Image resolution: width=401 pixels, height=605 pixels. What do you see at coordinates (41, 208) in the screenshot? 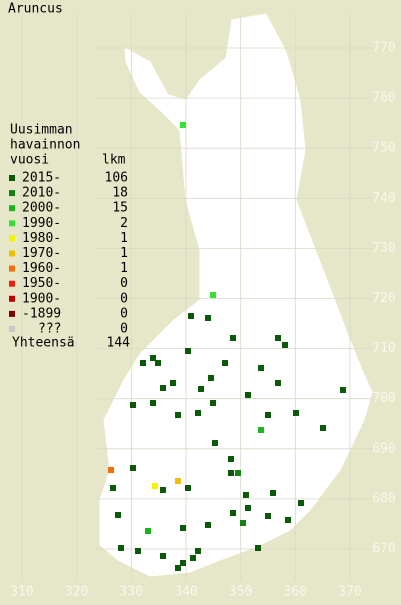
I see `legend-label: 2000-` at bounding box center [41, 208].